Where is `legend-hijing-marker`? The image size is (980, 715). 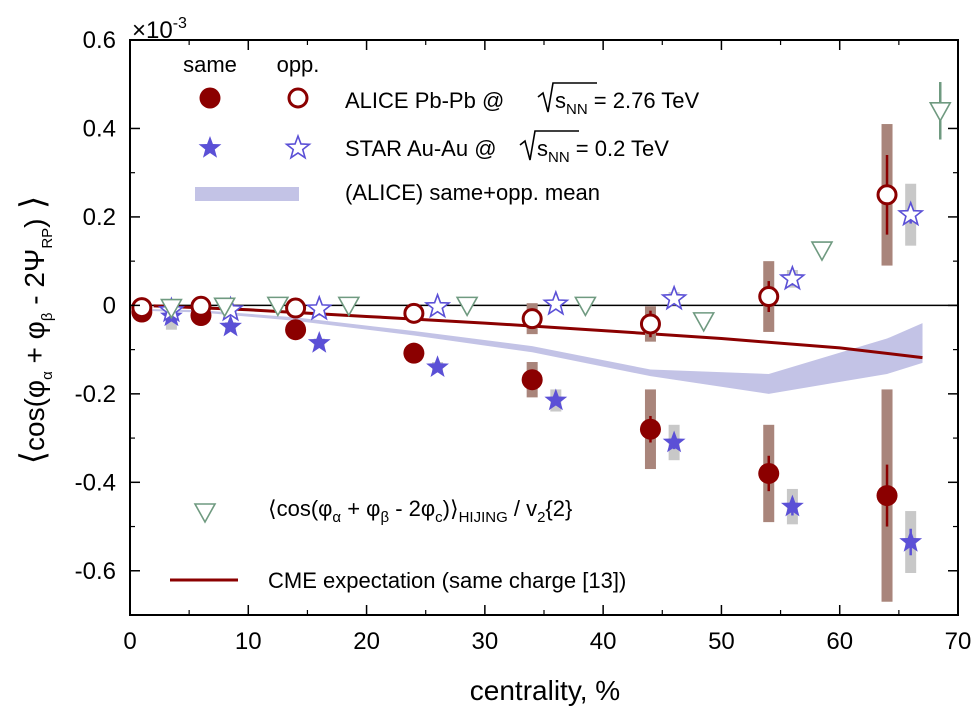 legend-hijing-marker is located at coordinates (205, 513).